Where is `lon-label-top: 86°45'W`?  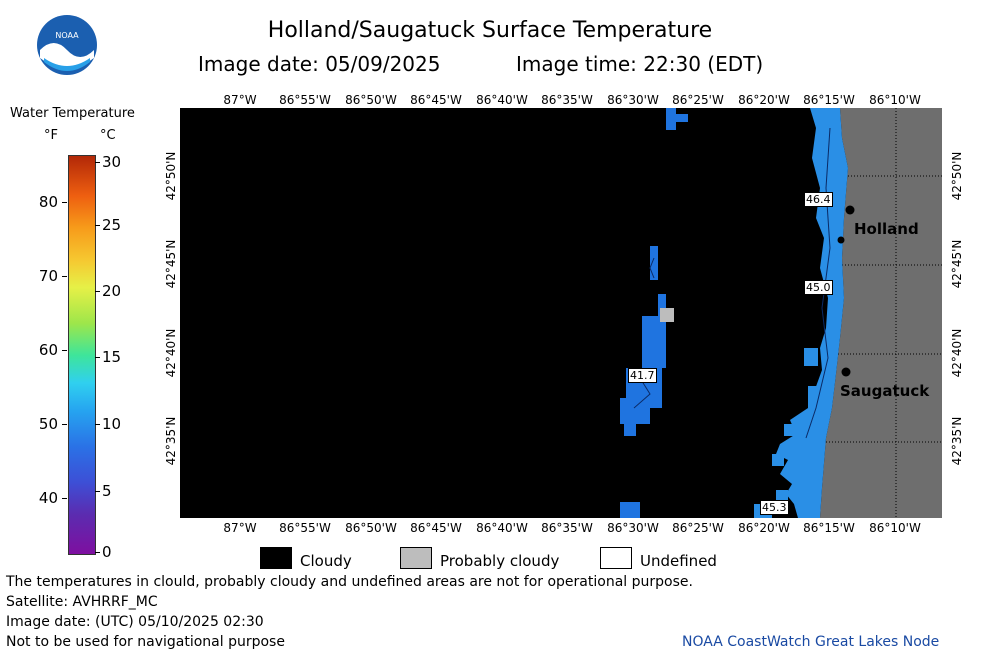
lon-label-top: 86°45'W is located at coordinates (436, 100).